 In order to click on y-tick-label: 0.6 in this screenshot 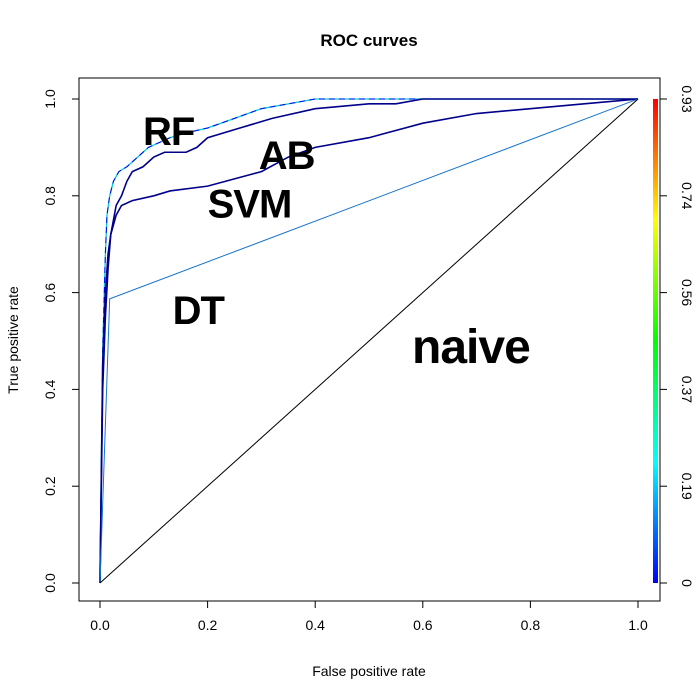, I will do `click(50, 293)`.